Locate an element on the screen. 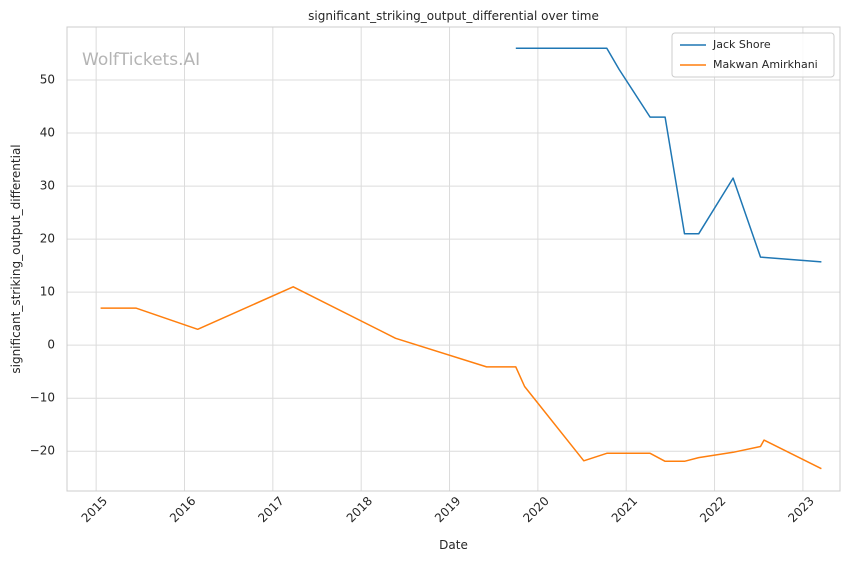 The height and width of the screenshot is (561, 850). x-tick-label: 2019 is located at coordinates (447, 509).